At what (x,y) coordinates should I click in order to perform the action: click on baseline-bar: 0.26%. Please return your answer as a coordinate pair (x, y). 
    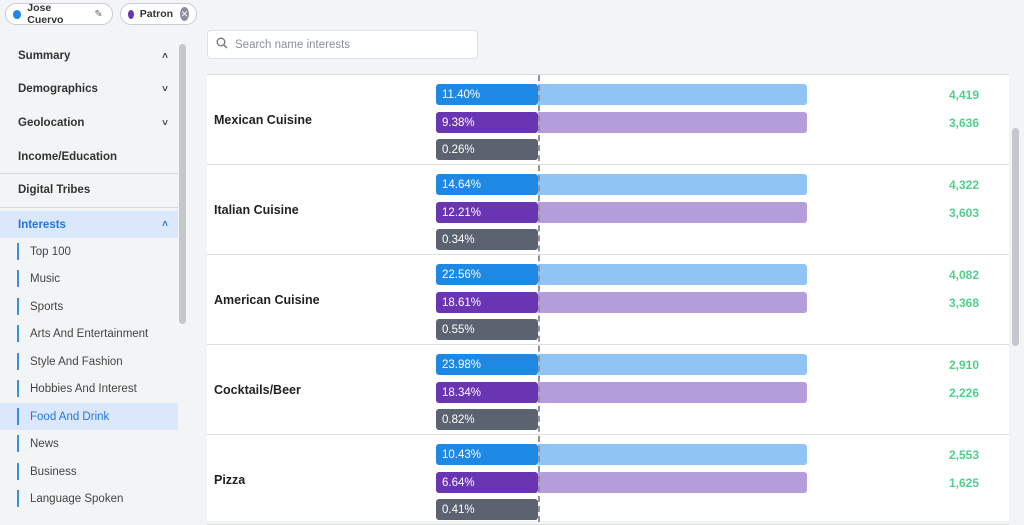
    Looking at the image, I should click on (487, 149).